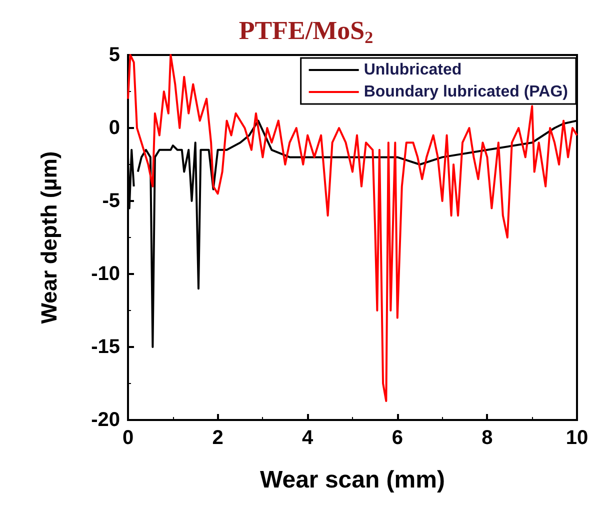 This screenshot has width=612, height=513. I want to click on legend-label: Unlubricated, so click(413, 70).